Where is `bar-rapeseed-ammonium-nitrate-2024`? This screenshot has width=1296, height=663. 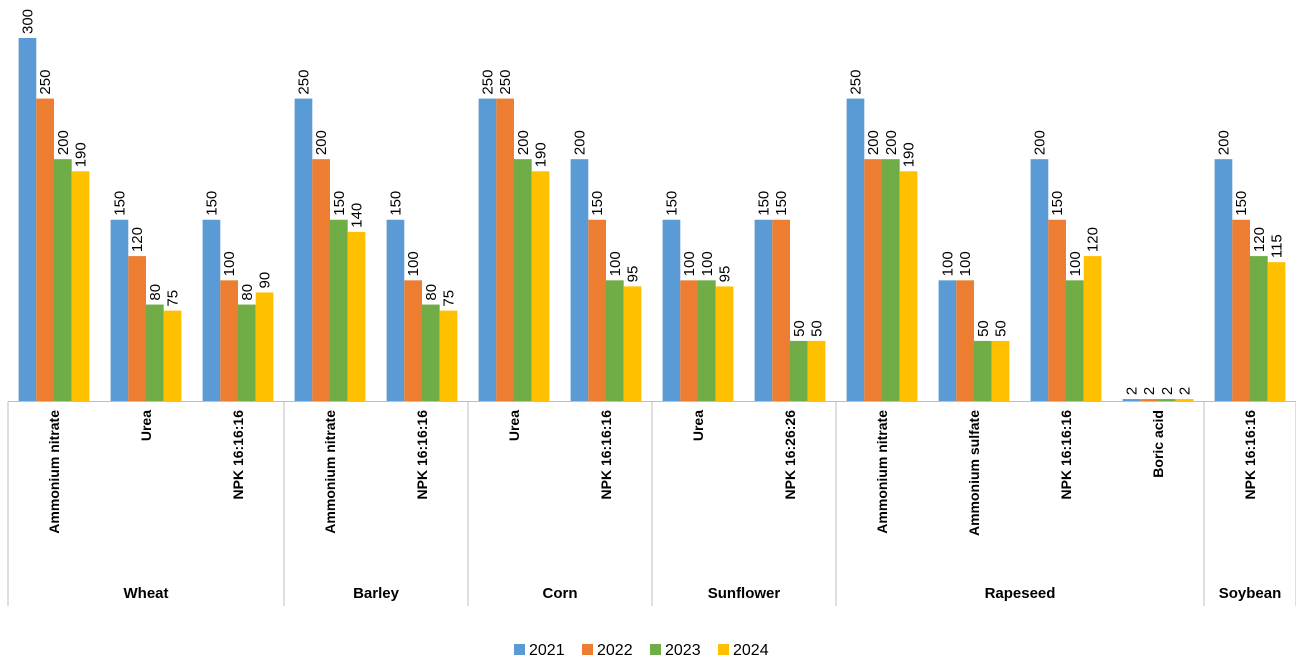 bar-rapeseed-ammonium-nitrate-2024 is located at coordinates (908, 286).